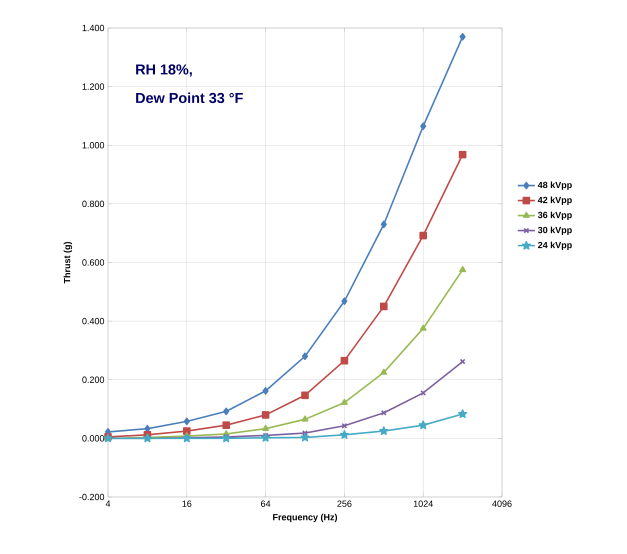 The image size is (627, 554). What do you see at coordinates (93, 145) in the screenshot?
I see `y-tick-label: 1.000` at bounding box center [93, 145].